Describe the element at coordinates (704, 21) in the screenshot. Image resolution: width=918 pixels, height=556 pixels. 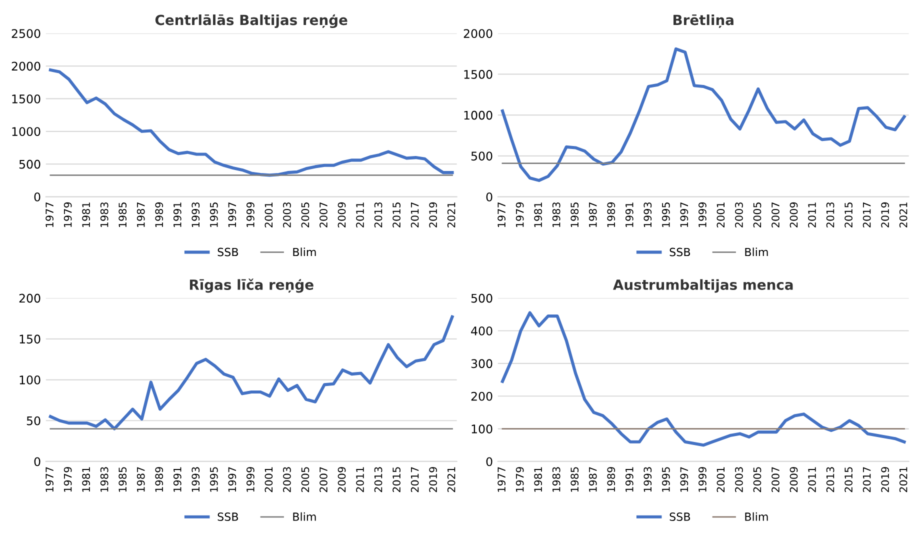
I see `chart-title: Brētliņa` at that location.